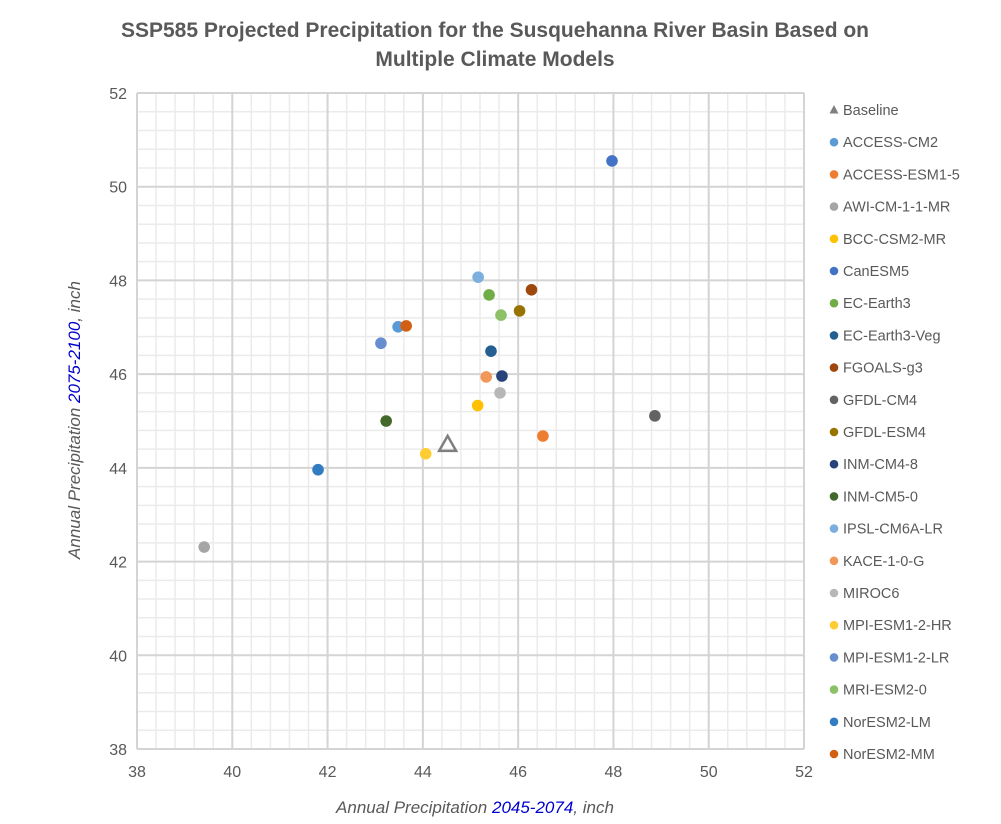 The image size is (1001, 824). Describe the element at coordinates (532, 807) in the screenshot. I see `x-axis-label-period: 2045-2074` at that location.